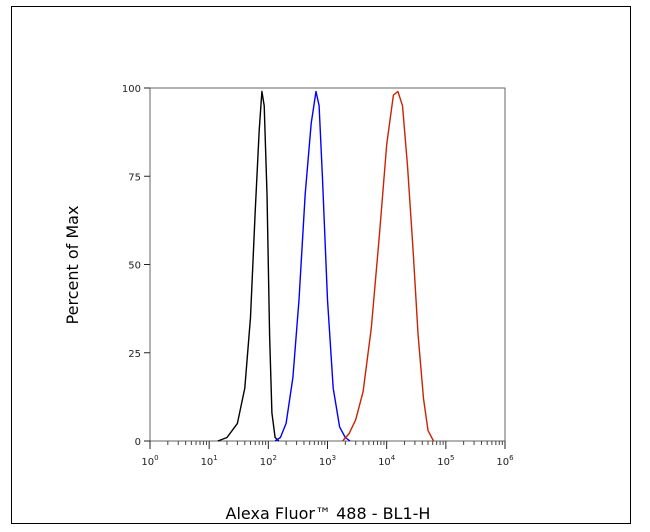 The width and height of the screenshot is (650, 532). Describe the element at coordinates (335, 443) in the screenshot. I see `x-minor-ticks` at that location.